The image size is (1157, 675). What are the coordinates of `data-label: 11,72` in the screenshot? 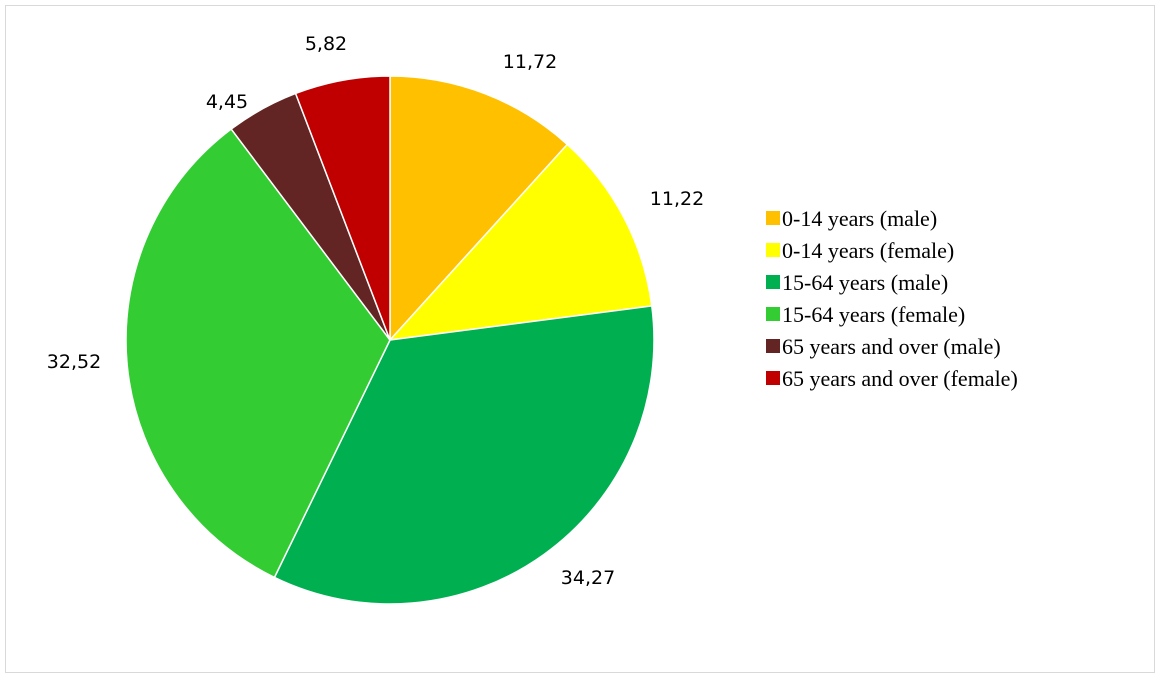 It's located at (530, 62).